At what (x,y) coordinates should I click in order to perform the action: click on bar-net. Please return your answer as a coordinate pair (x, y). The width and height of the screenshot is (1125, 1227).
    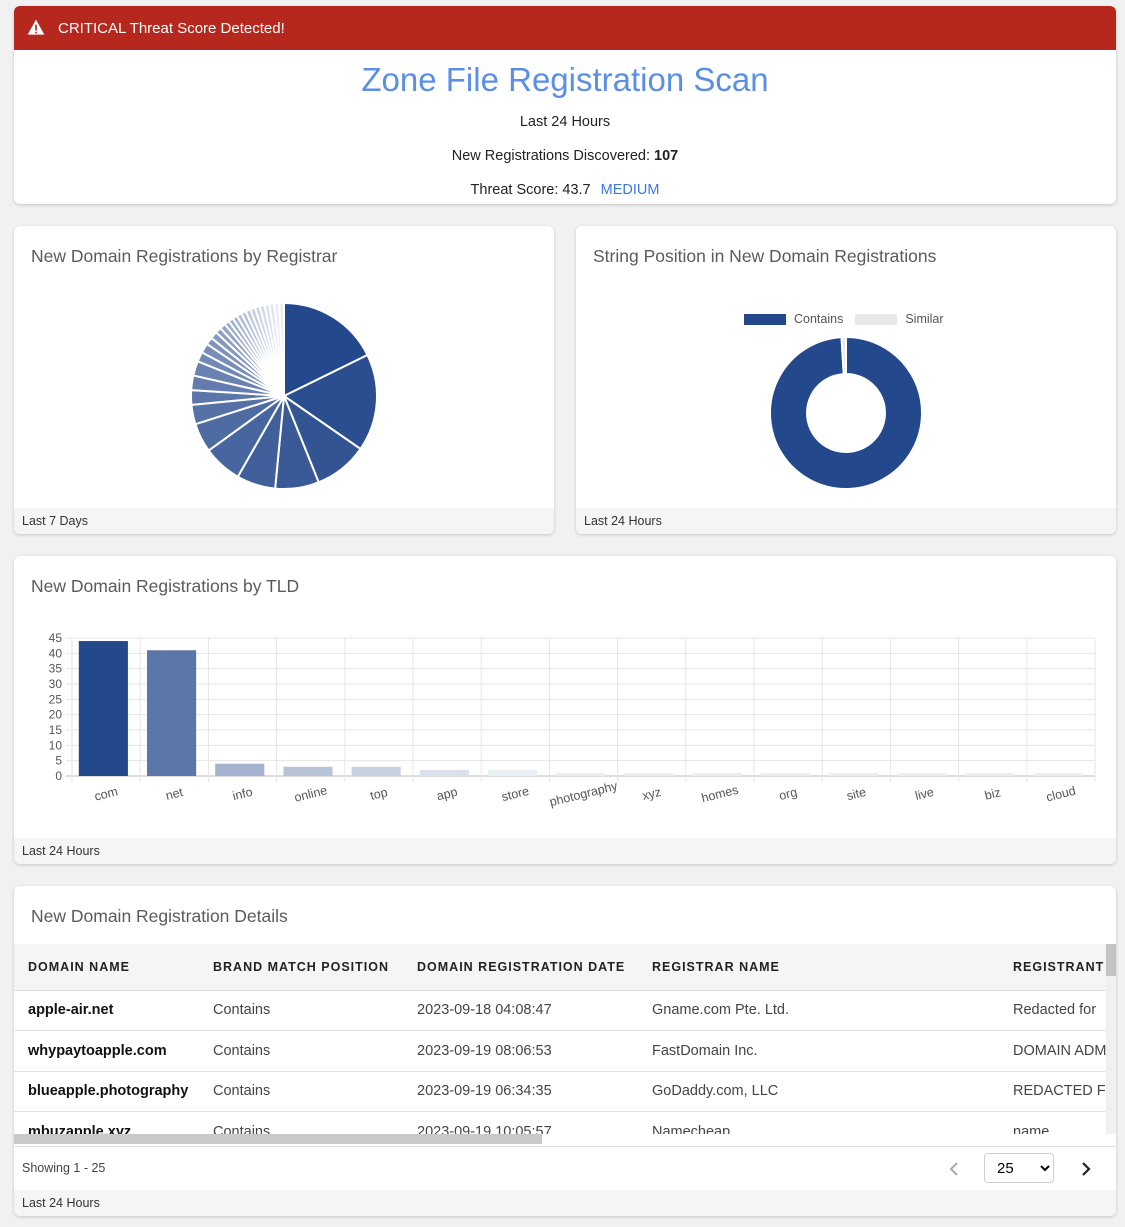
    Looking at the image, I should click on (172, 713).